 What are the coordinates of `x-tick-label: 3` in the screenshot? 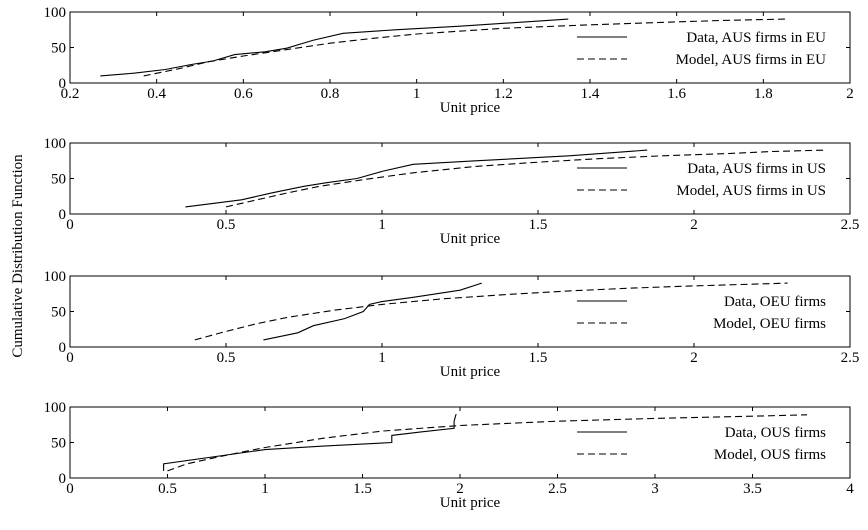 It's located at (655, 489).